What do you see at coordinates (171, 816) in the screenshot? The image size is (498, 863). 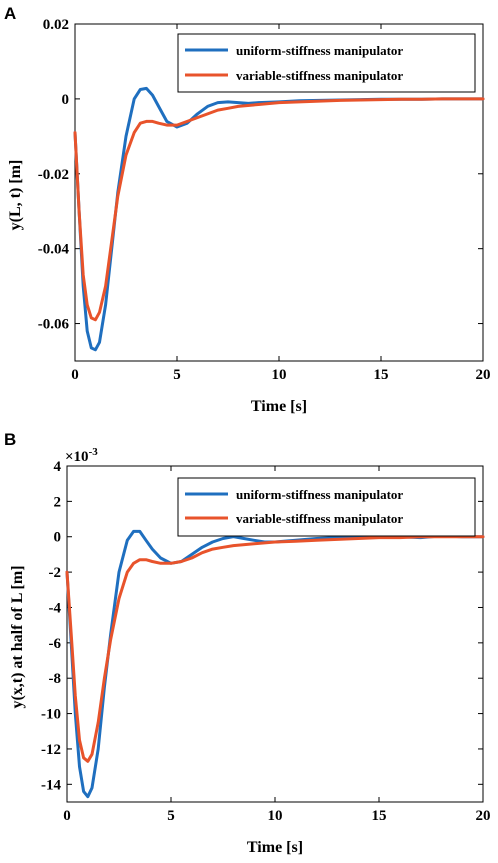 I see `x-tick-label-b: 5` at bounding box center [171, 816].